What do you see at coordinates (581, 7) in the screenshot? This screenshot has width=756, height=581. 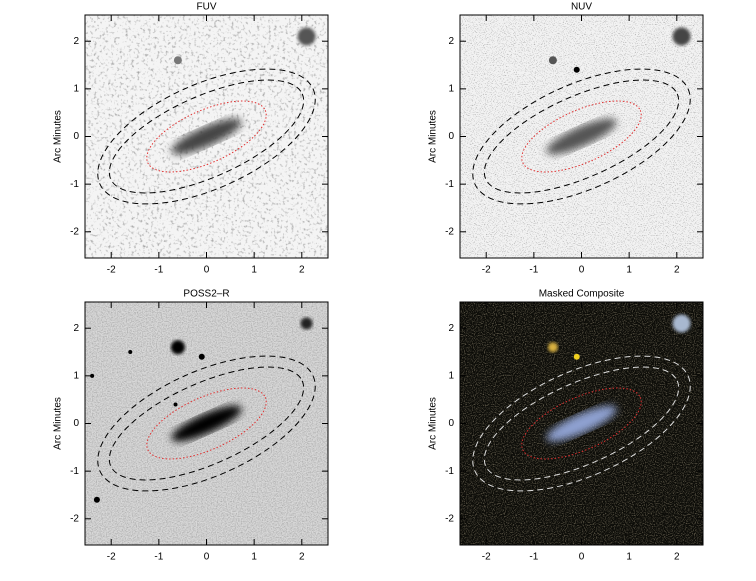 I see `panel-title: NUV` at bounding box center [581, 7].